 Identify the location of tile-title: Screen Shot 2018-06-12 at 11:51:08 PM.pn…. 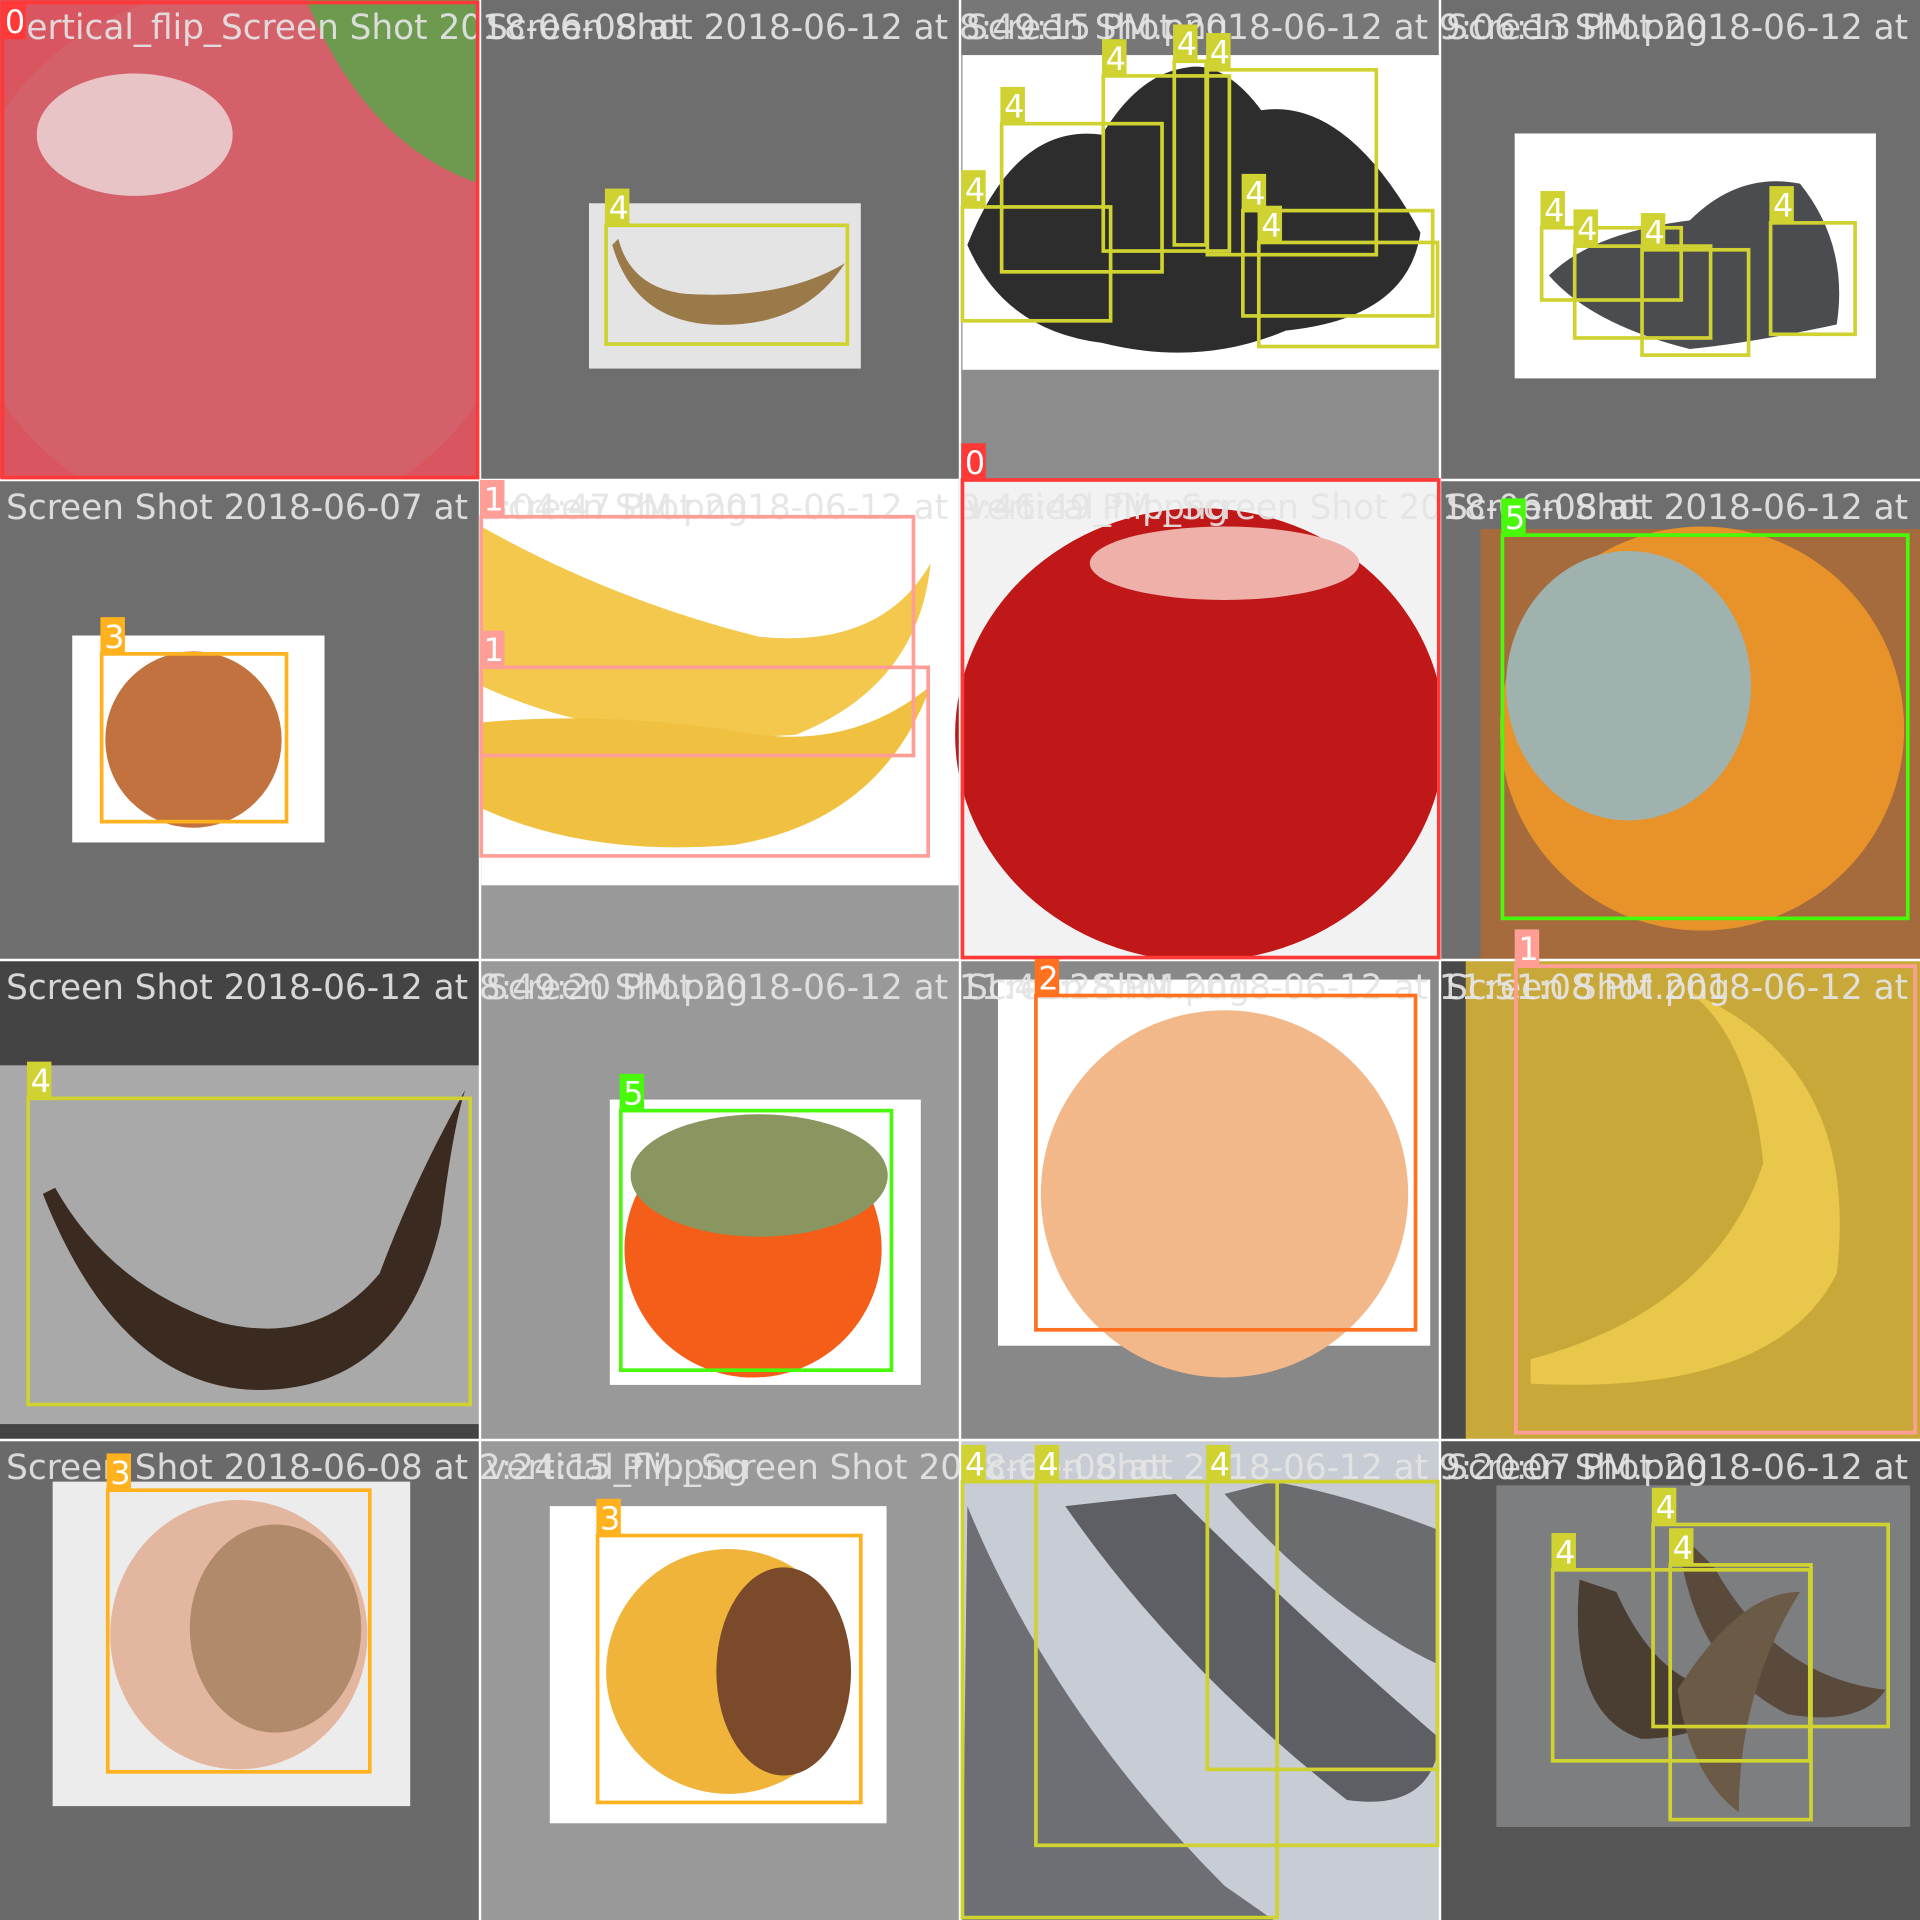
(1348, 988).